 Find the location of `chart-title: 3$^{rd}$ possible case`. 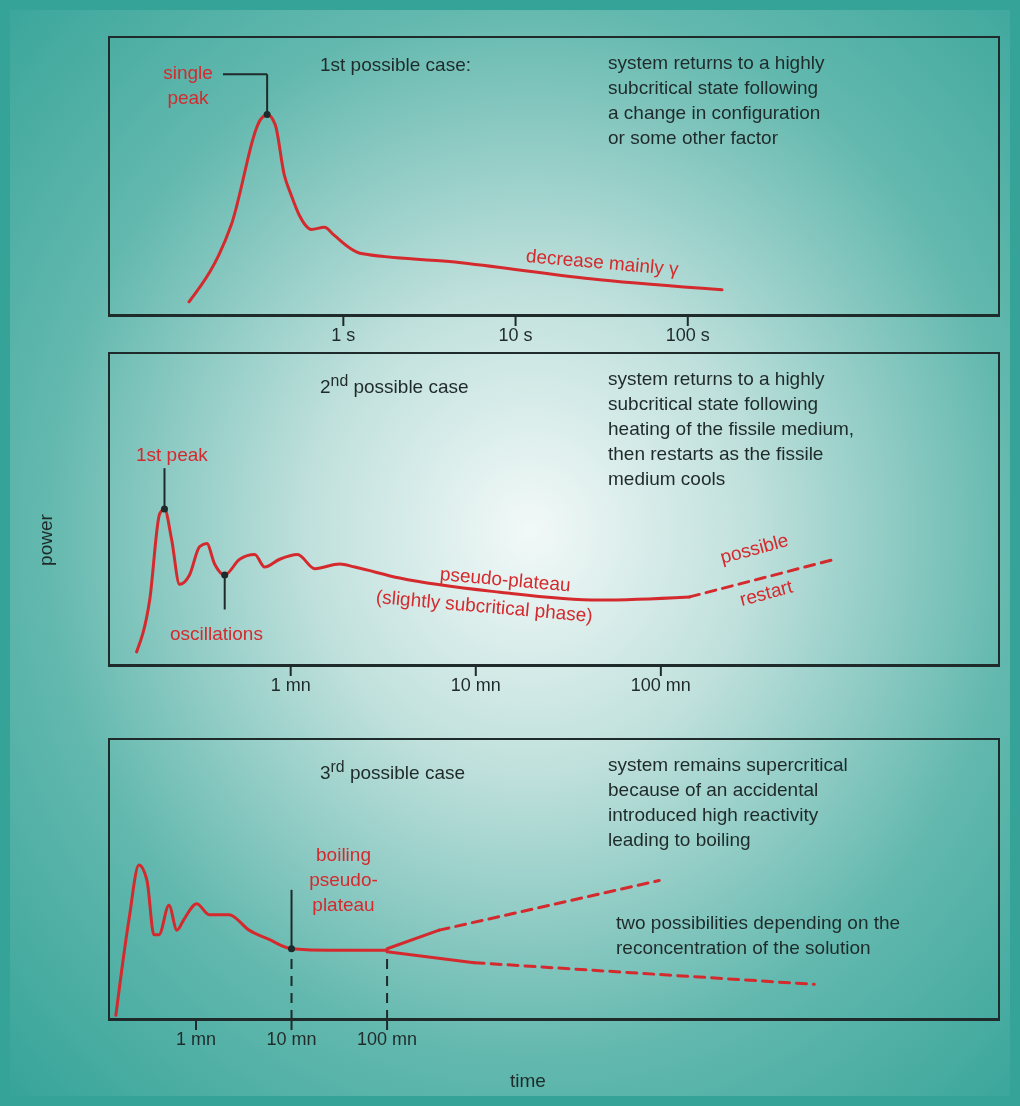

chart-title: 3$^{rd}$ possible case is located at coordinates (393, 771).